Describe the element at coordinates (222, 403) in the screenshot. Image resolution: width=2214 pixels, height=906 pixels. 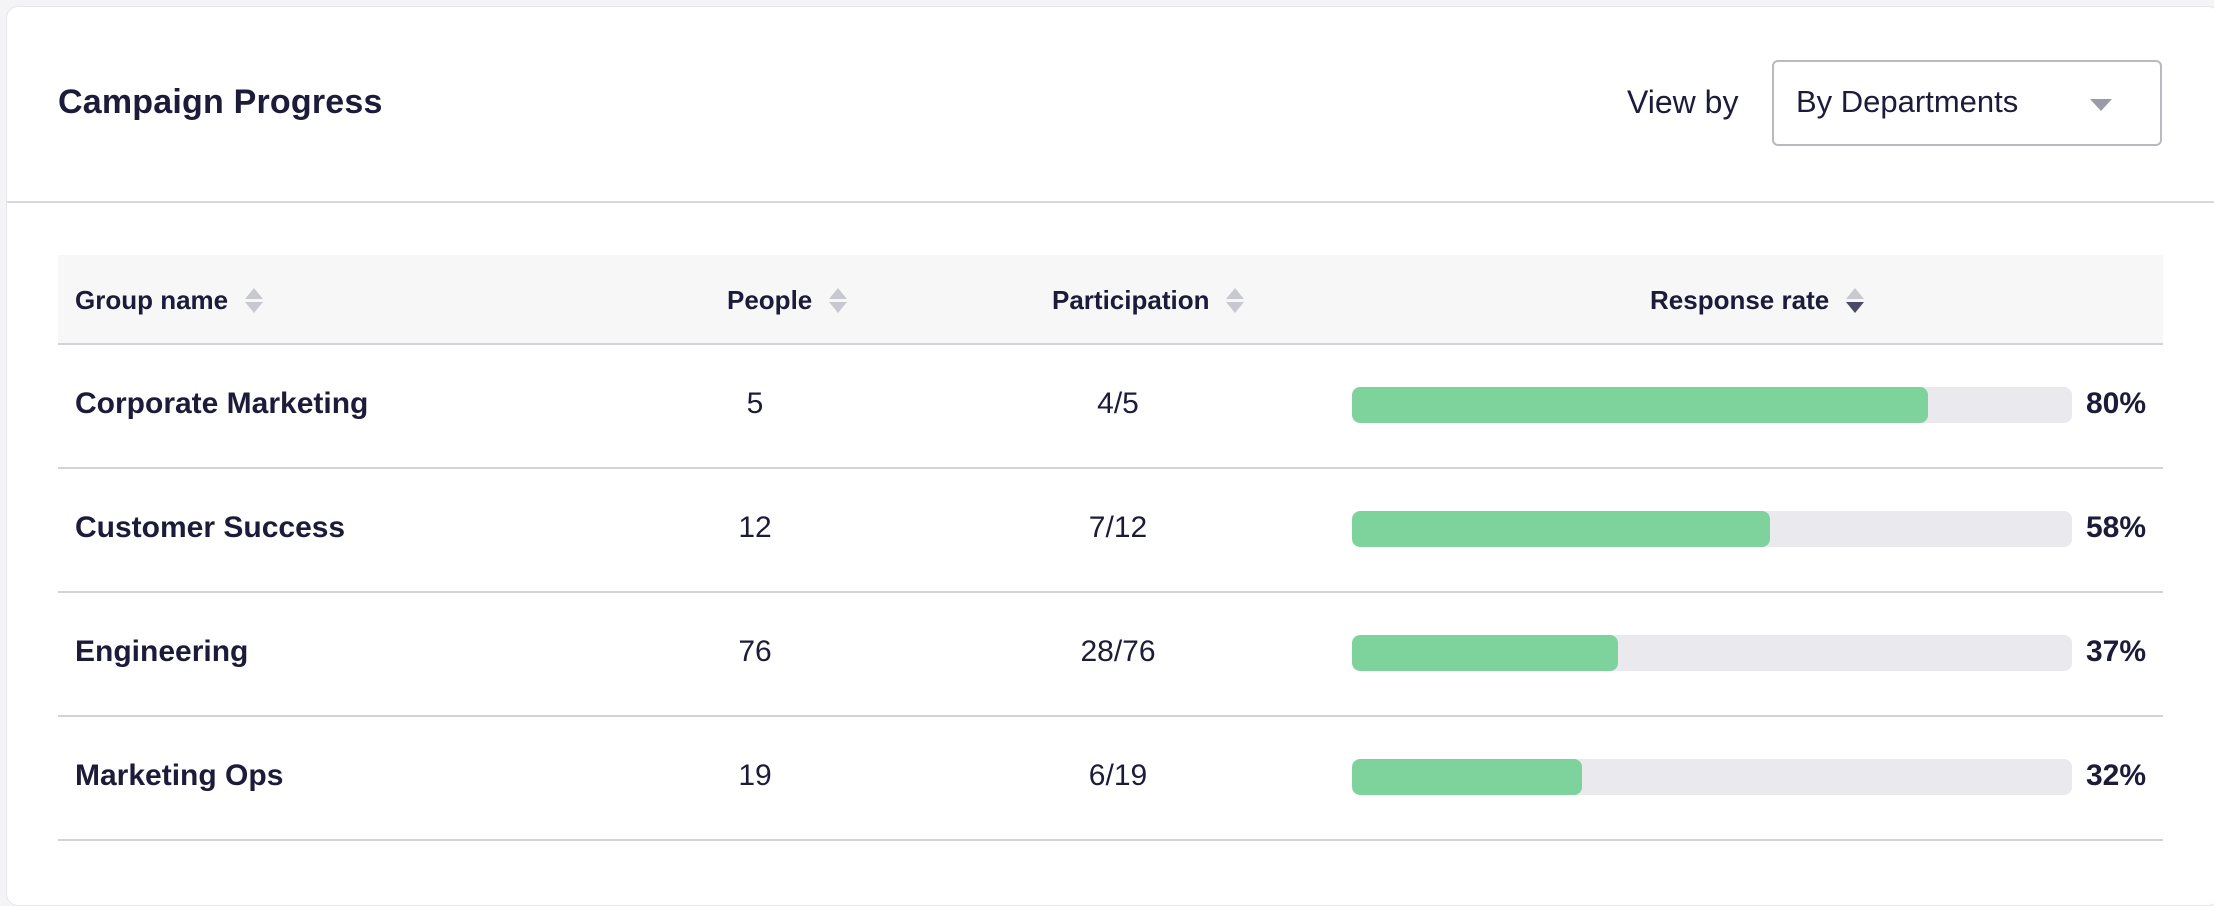
I see `group-name-cell: Corporate Marketing` at that location.